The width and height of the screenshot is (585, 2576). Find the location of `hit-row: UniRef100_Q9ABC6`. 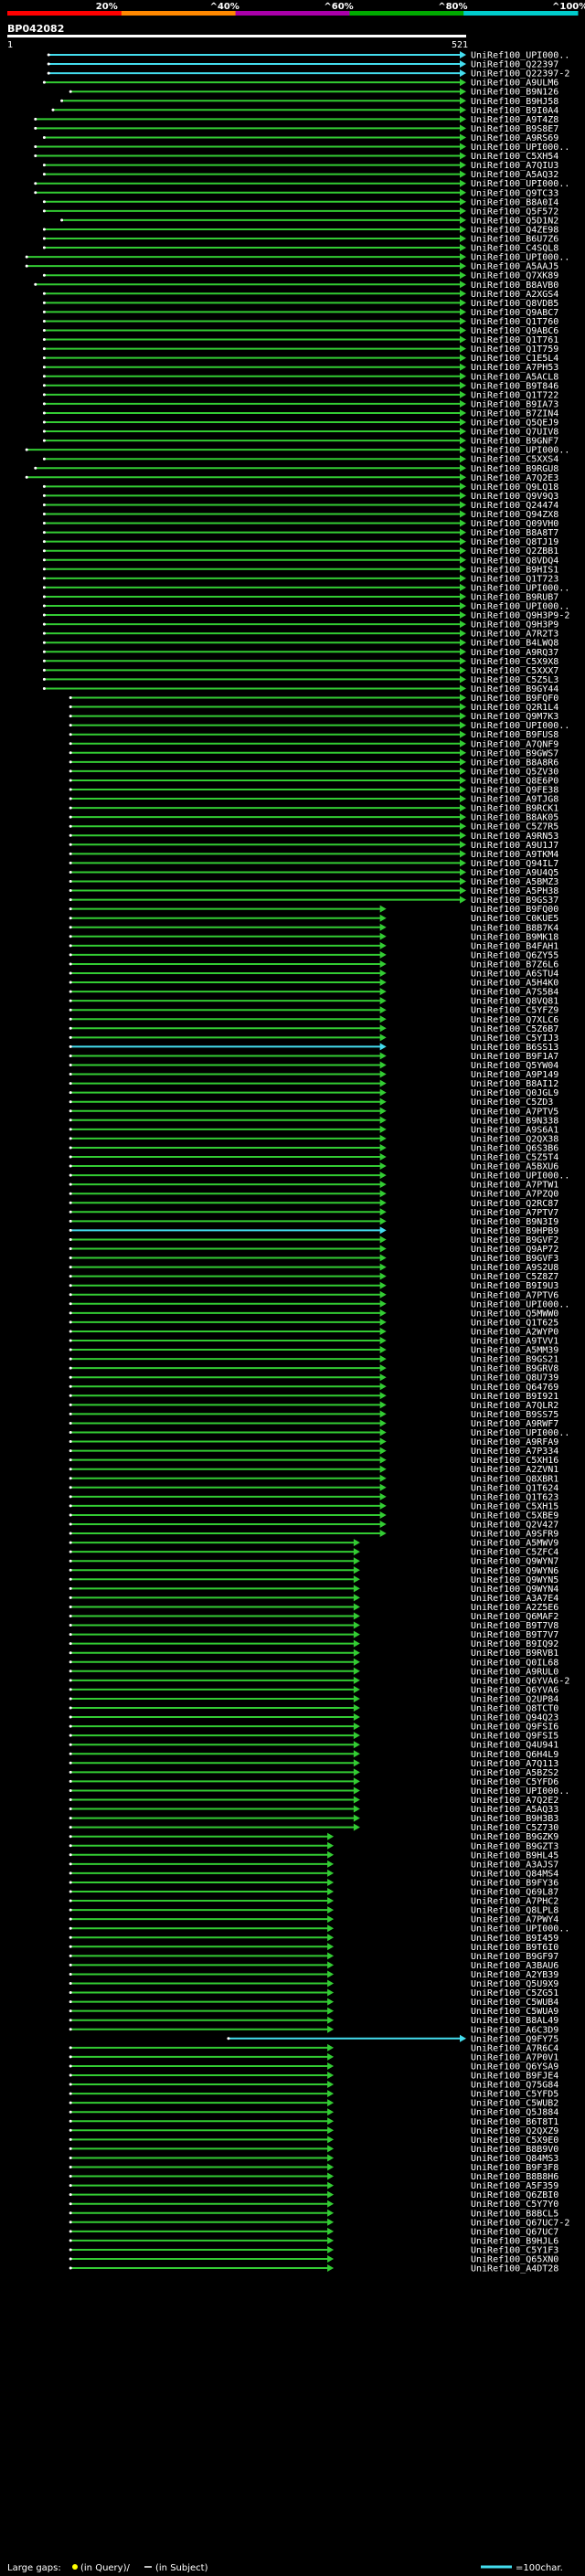

hit-row: UniRef100_Q9ABC6 is located at coordinates (300, 331).